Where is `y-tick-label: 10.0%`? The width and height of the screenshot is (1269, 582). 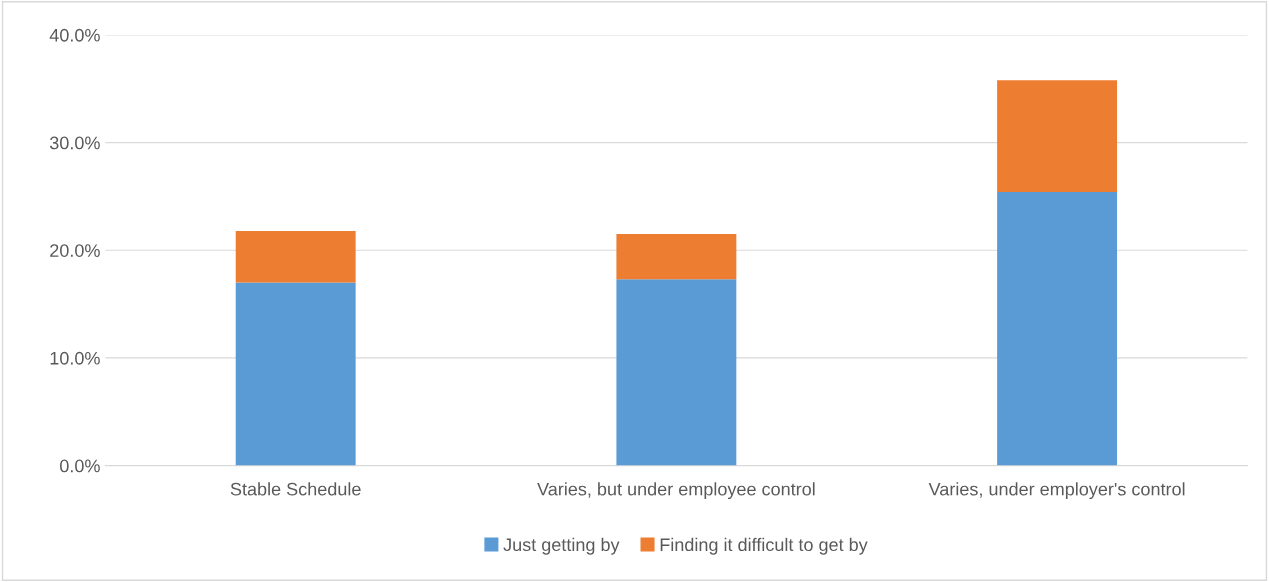
y-tick-label: 10.0% is located at coordinates (75, 358).